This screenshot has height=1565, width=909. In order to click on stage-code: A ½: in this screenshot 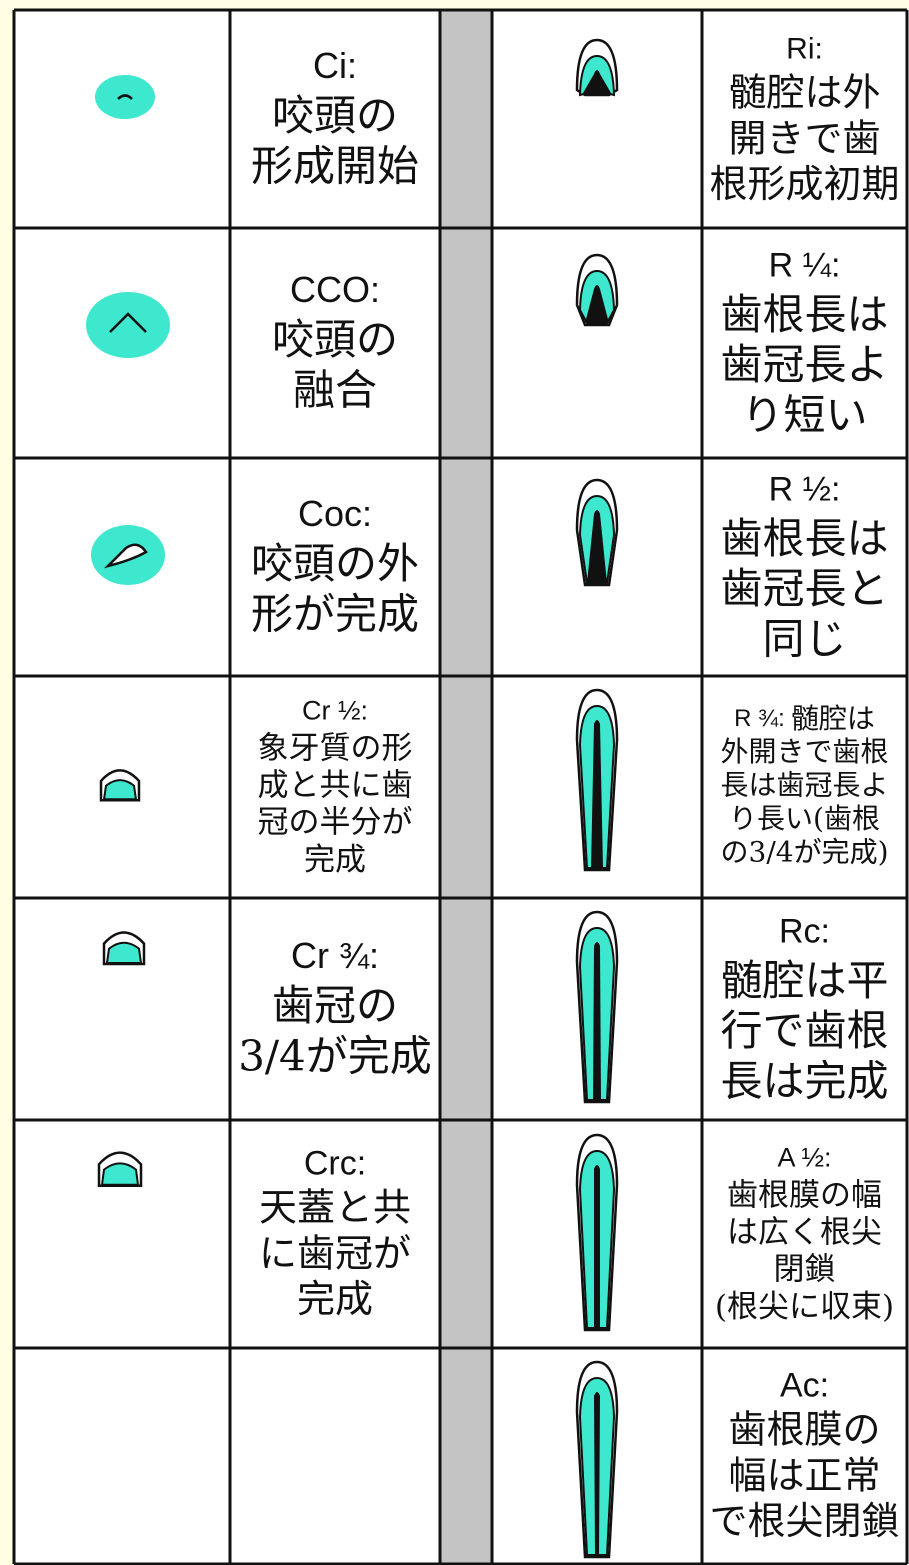, I will do `click(804, 1158)`.